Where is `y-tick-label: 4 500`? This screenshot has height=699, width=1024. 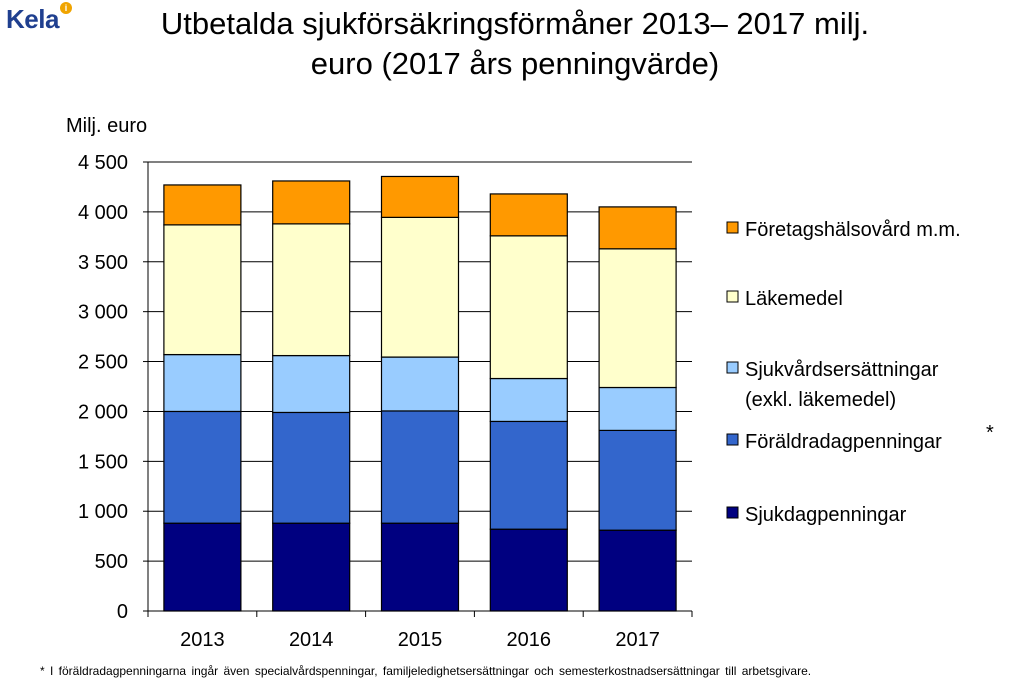 y-tick-label: 4 500 is located at coordinates (103, 163).